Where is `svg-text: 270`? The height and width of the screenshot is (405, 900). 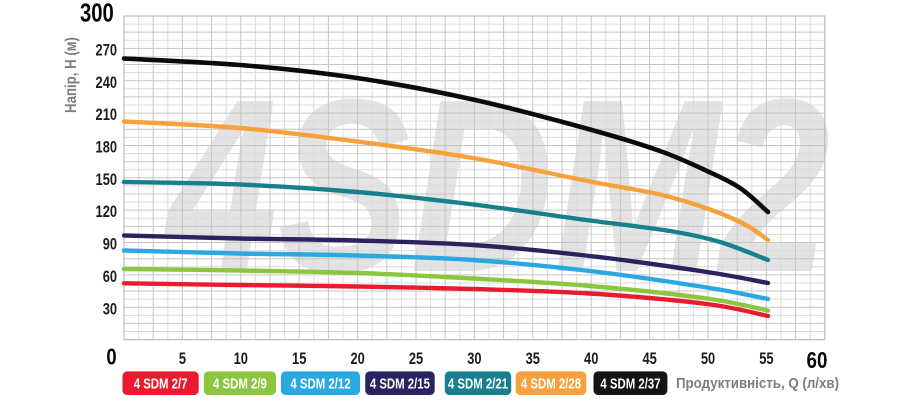
svg-text: 270 is located at coordinates (106, 51).